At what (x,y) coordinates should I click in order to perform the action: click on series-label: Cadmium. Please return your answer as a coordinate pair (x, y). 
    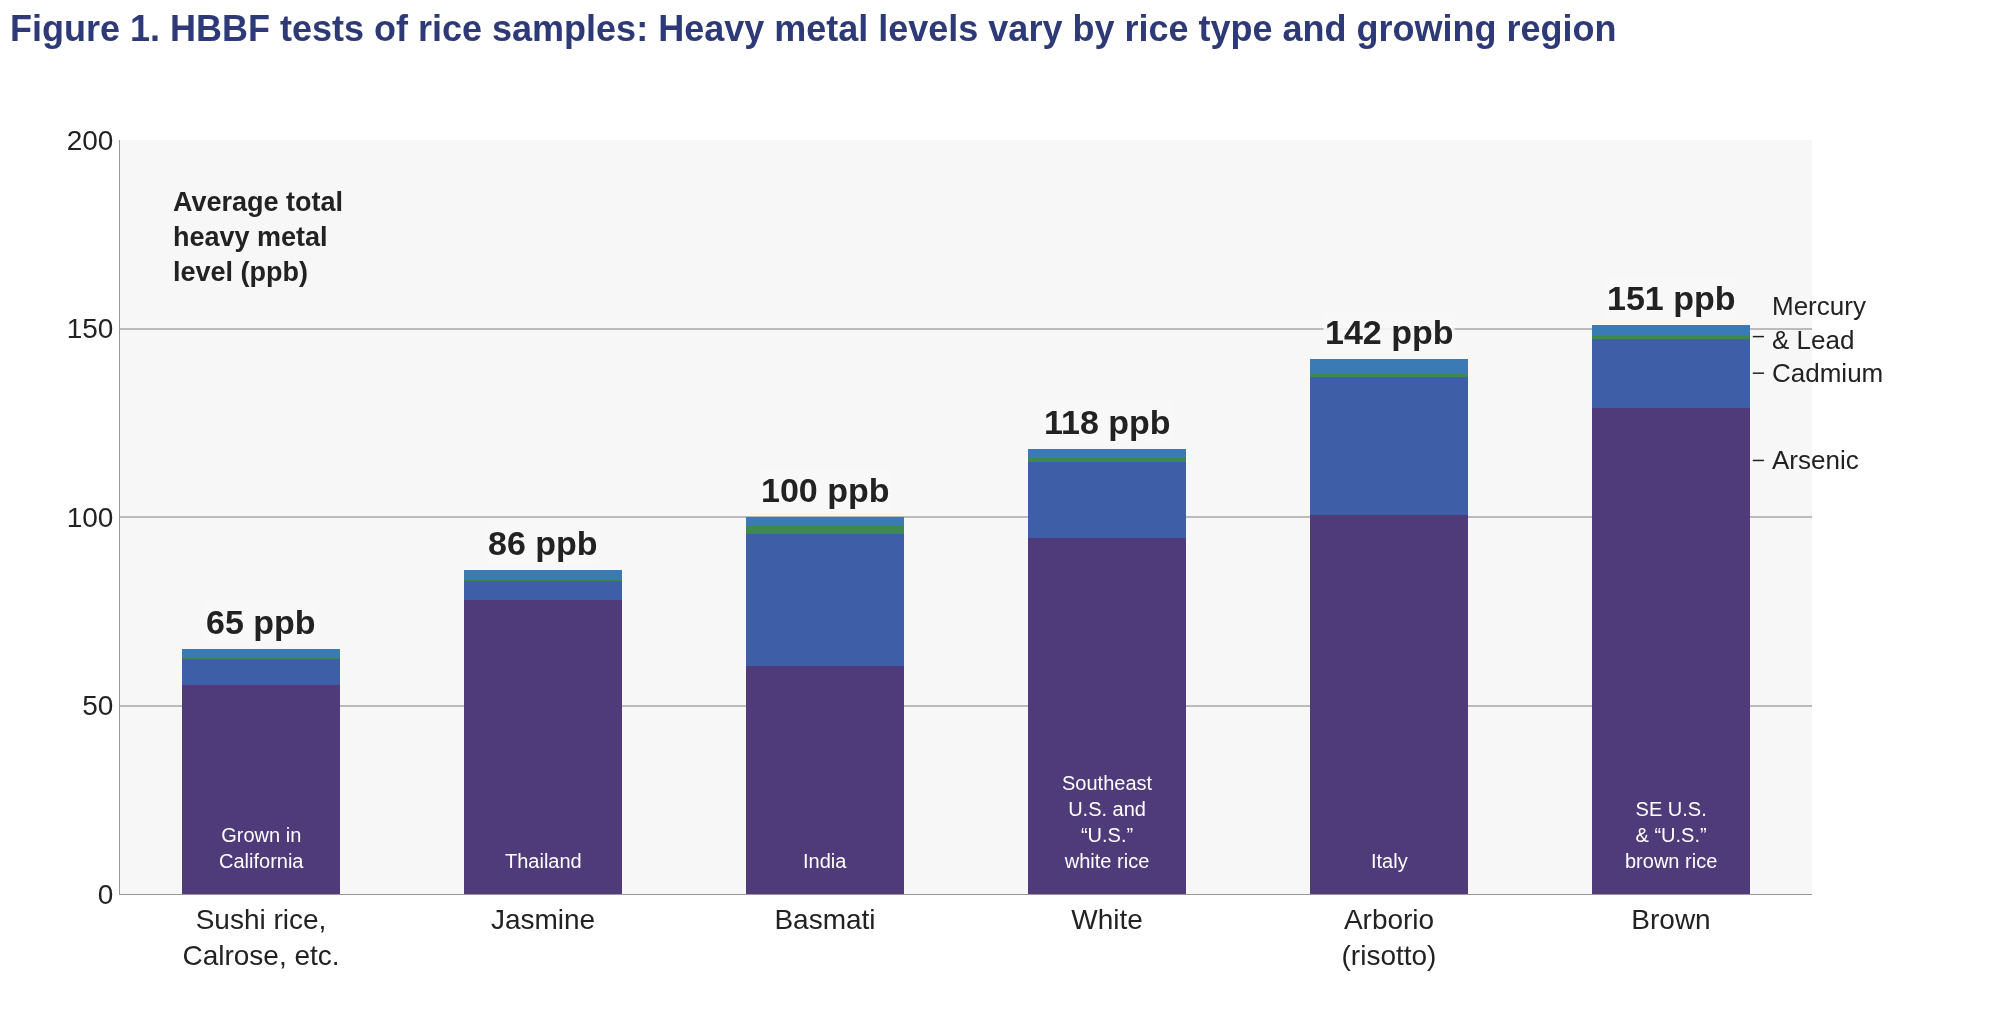
    Looking at the image, I should click on (1828, 373).